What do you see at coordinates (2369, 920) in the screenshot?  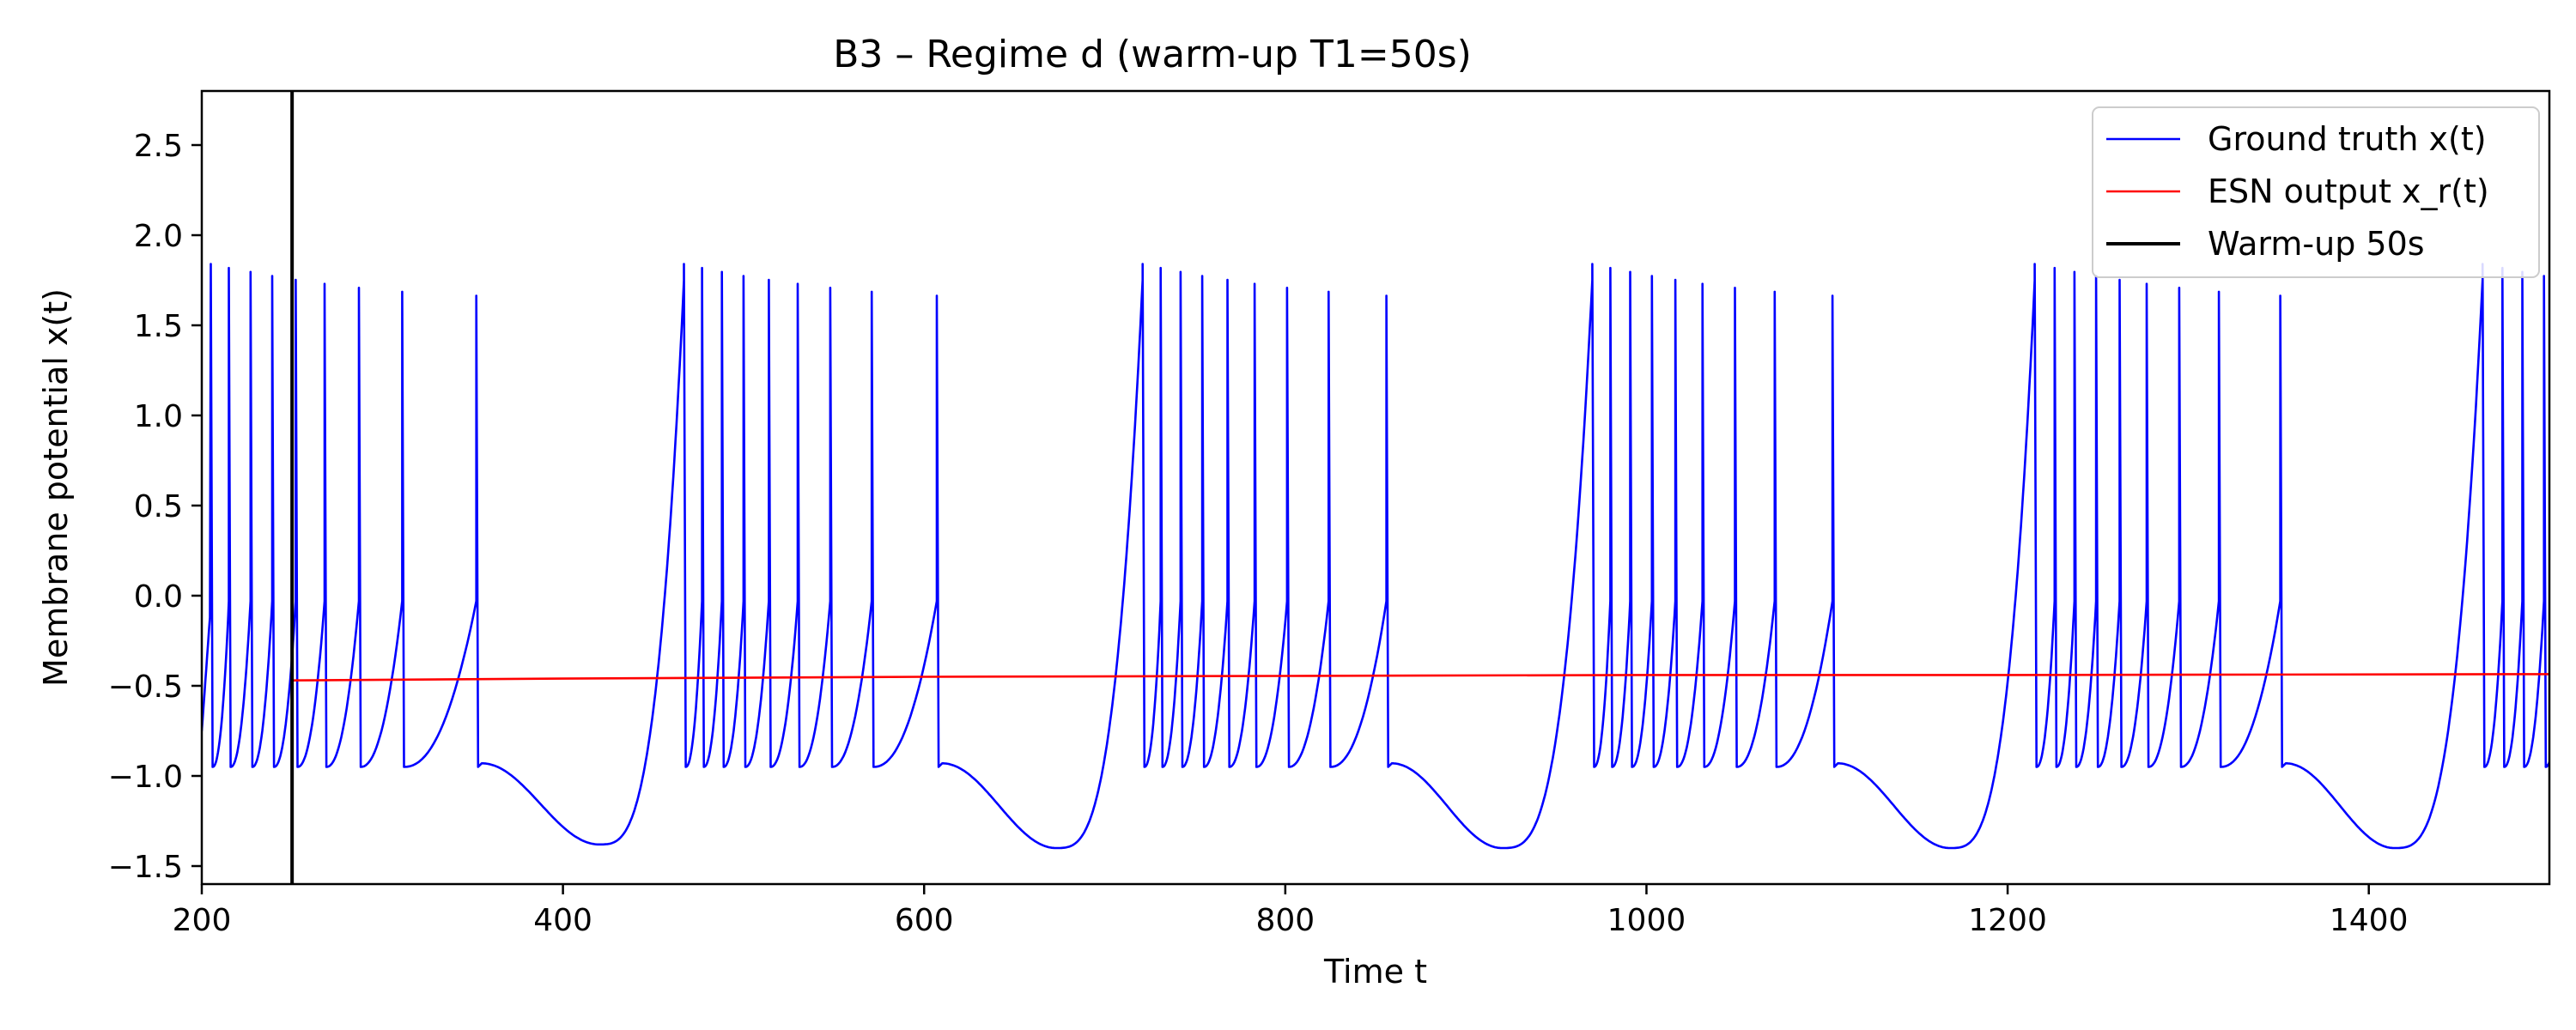 I see `x-tick-label: 1400` at bounding box center [2369, 920].